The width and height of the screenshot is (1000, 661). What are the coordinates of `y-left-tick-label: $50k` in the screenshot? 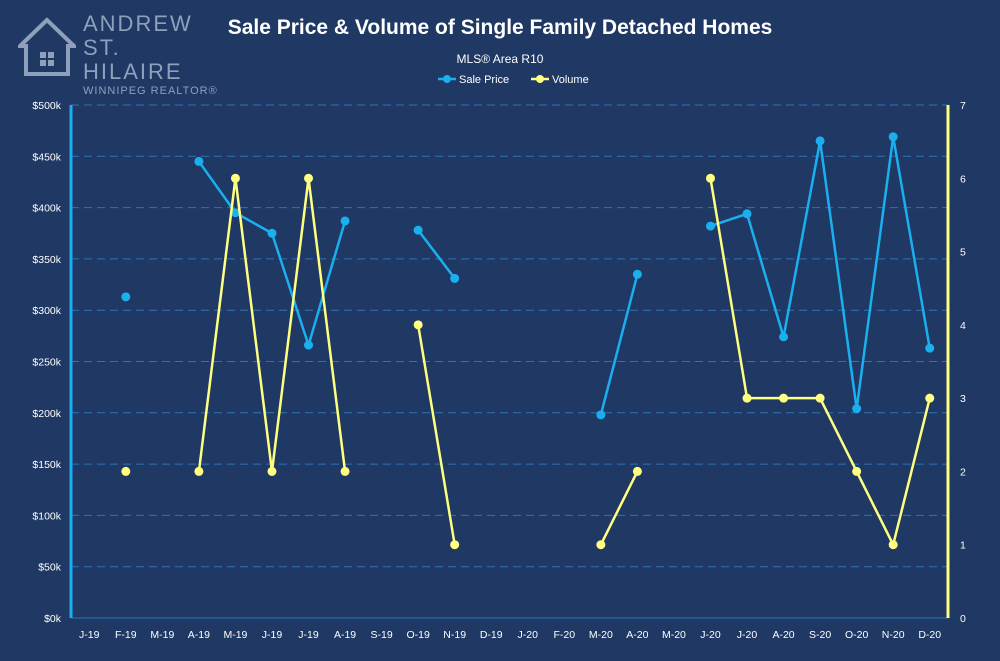 It's located at (50, 568).